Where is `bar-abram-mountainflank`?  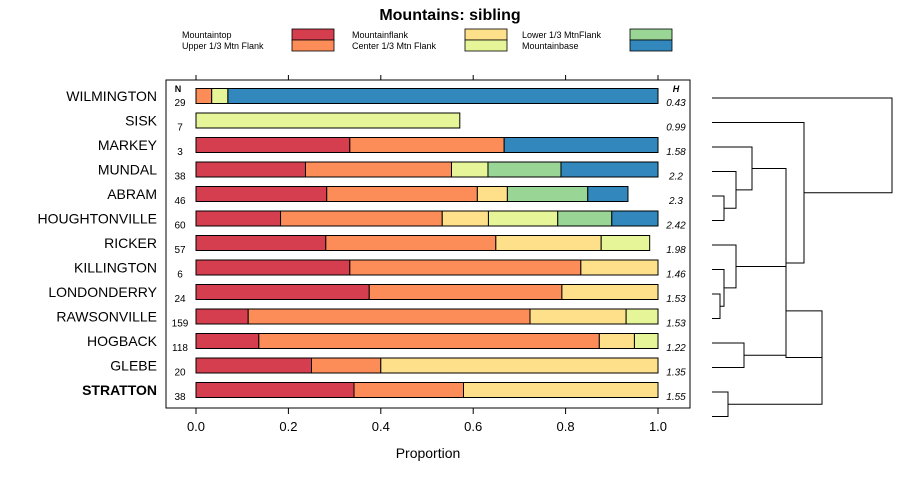
bar-abram-mountainflank is located at coordinates (492, 194).